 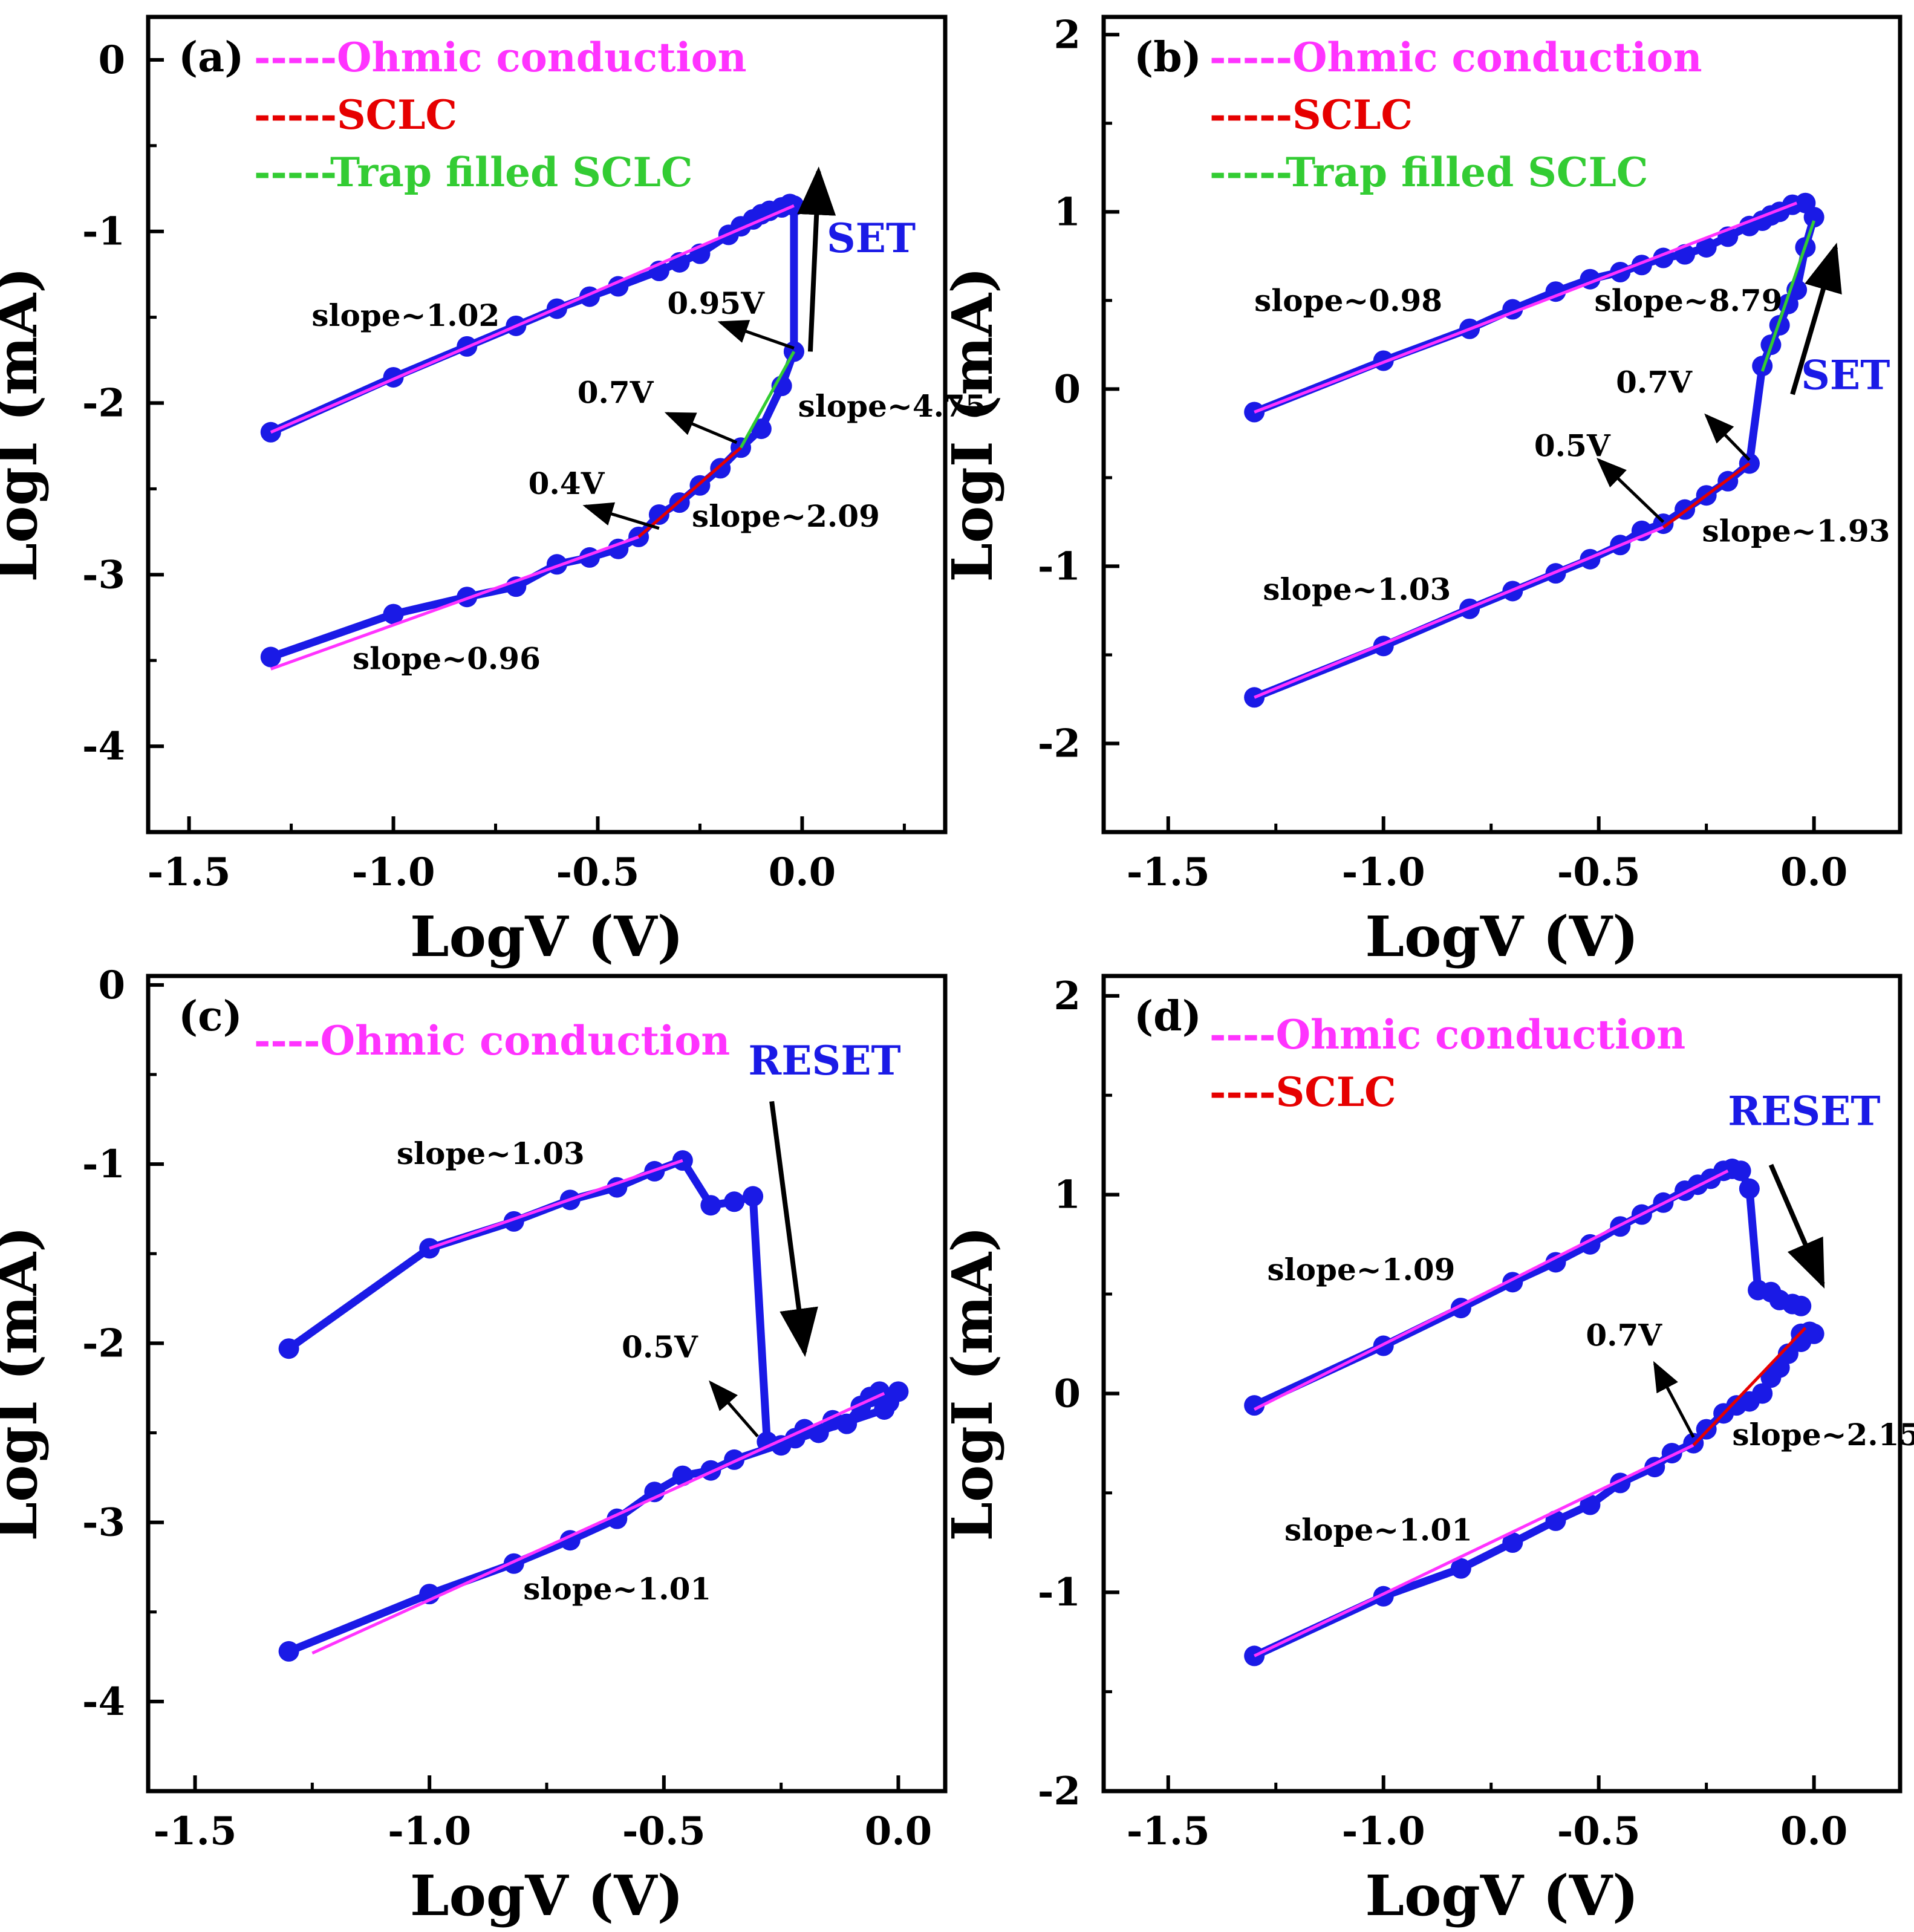 I want to click on slope-annotation: 0.7V, so click(x=616, y=393).